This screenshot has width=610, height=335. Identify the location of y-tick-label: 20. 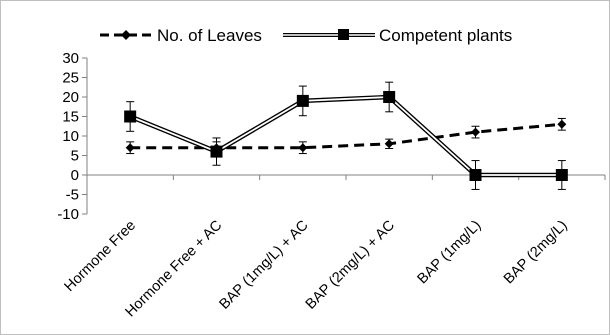
(70, 97).